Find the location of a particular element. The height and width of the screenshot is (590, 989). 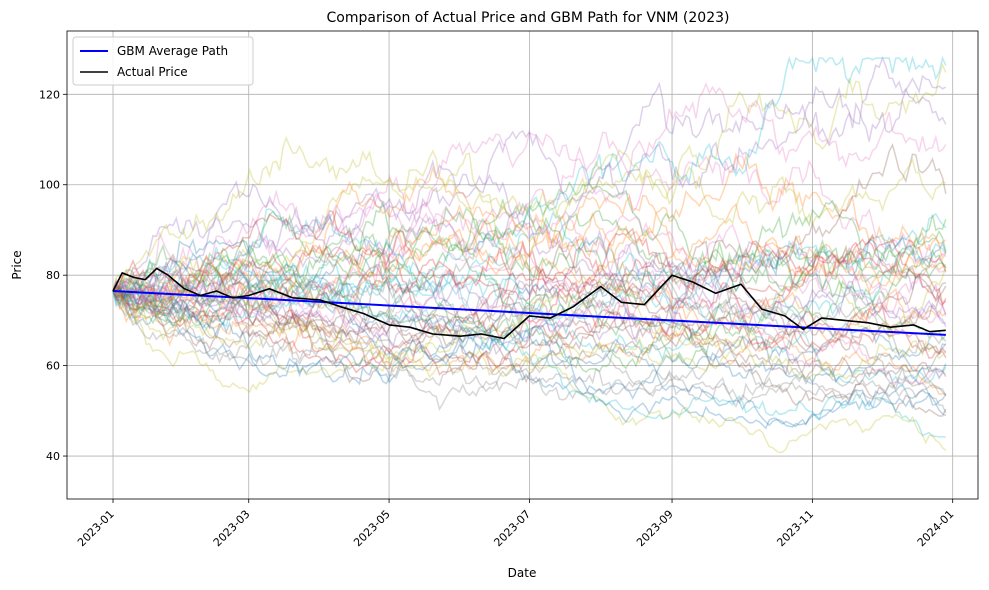

legend-label-actual: Actual Price is located at coordinates (152, 72).